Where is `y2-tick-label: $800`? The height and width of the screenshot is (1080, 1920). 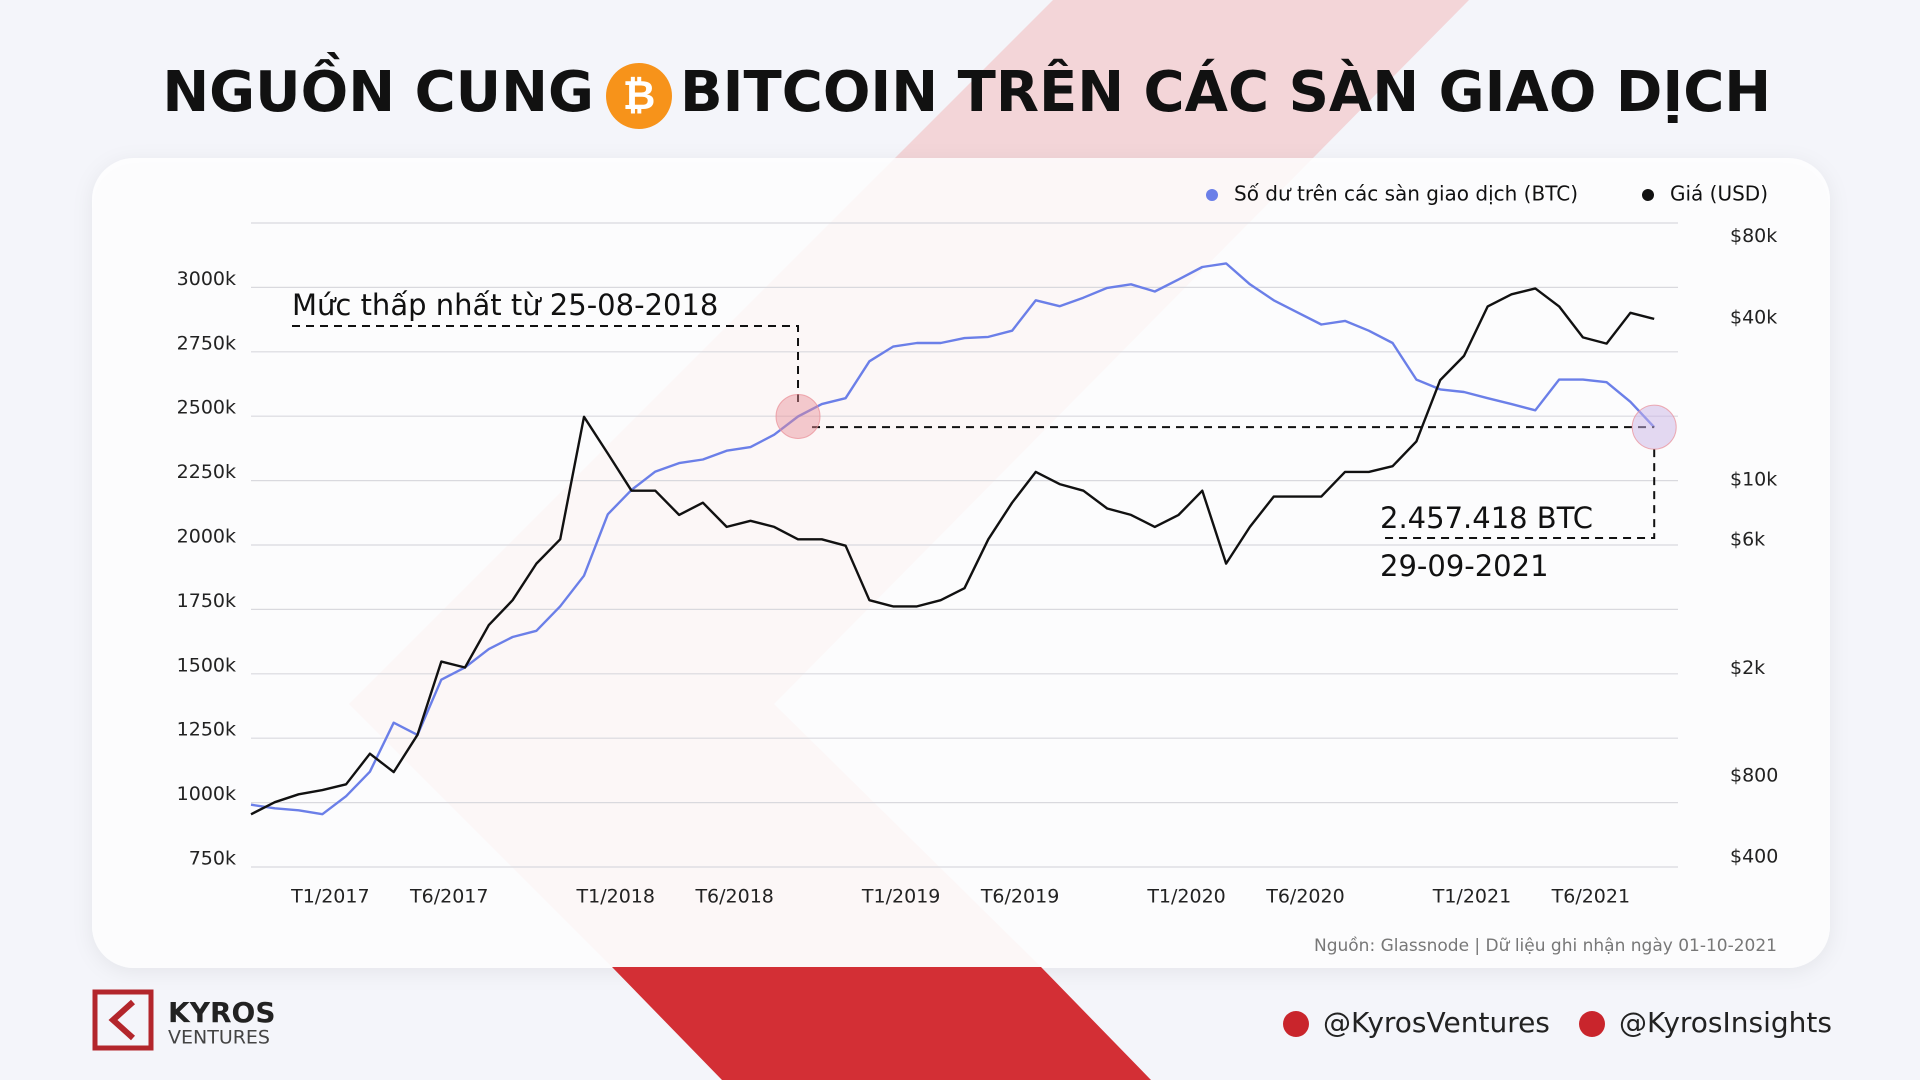 y2-tick-label: $800 is located at coordinates (1754, 775).